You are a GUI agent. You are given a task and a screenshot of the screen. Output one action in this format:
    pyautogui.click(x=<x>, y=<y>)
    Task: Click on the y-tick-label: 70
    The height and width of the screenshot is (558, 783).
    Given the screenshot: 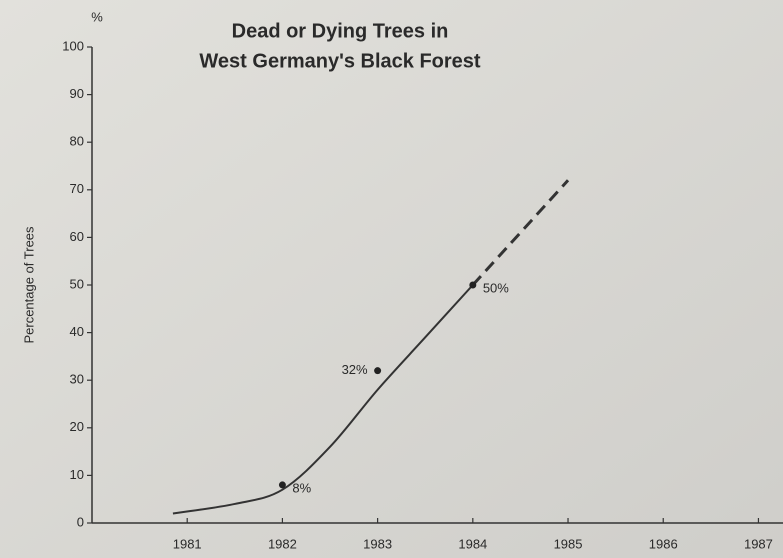 What is the action you would take?
    pyautogui.click(x=77, y=188)
    